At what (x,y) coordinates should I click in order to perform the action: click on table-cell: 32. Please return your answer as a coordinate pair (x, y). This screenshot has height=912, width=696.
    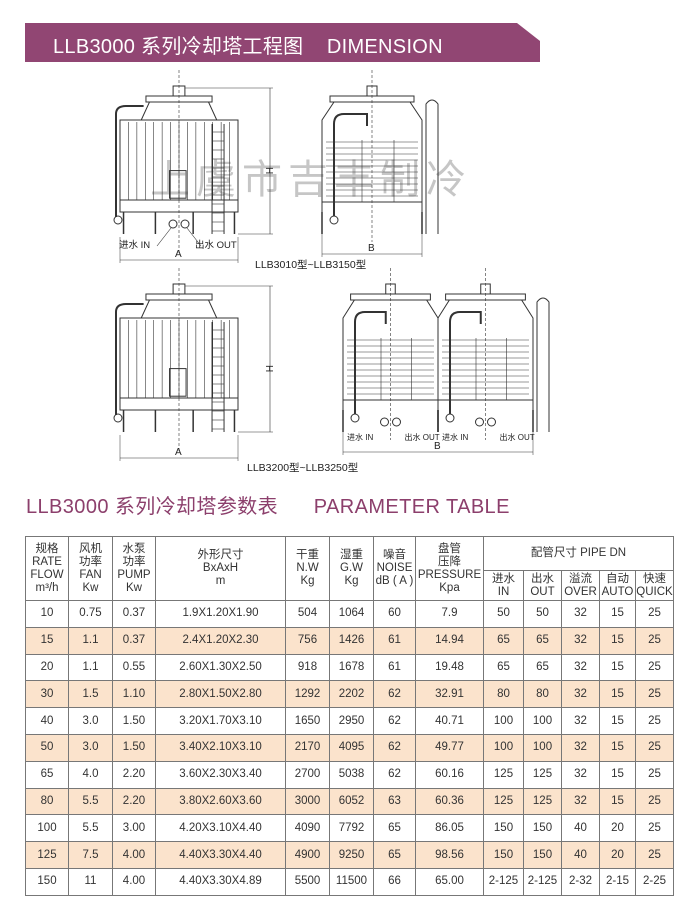
    Looking at the image, I should click on (580, 614).